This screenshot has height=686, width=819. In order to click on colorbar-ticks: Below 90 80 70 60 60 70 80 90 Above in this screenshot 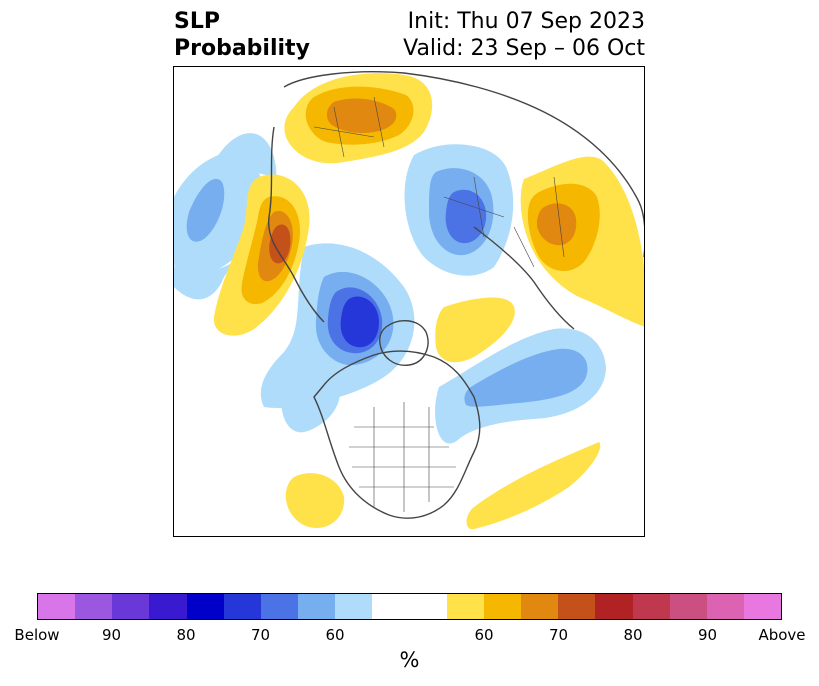, I will do `click(409, 636)`.